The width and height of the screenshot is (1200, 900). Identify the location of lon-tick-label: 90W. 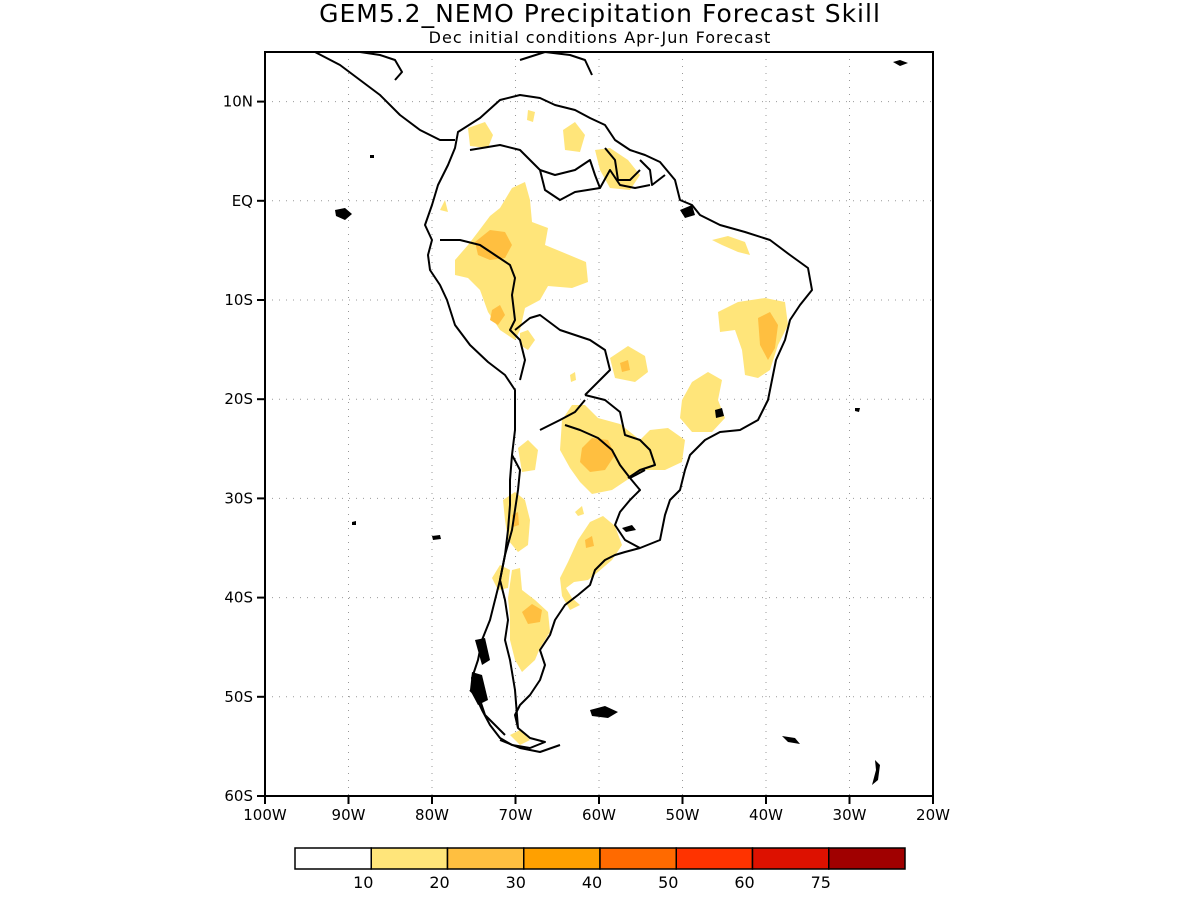
(349, 815).